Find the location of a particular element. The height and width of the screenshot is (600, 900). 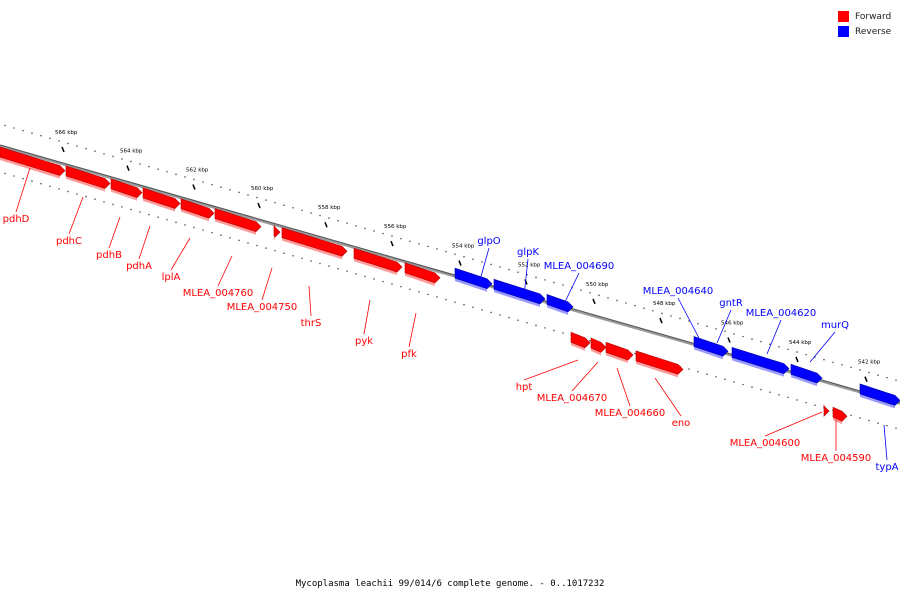

forward-label-0-leader is located at coordinates (23, 190).